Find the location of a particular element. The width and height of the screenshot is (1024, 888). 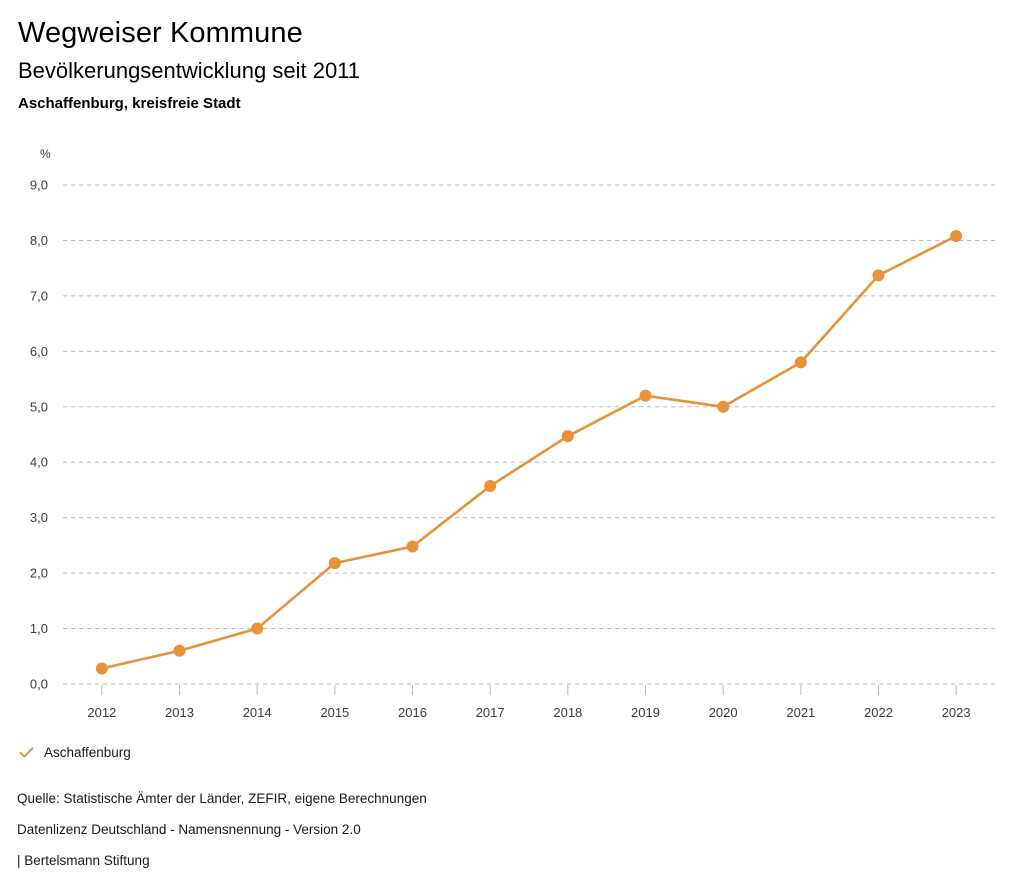

y-axis-tick-label: 5,0 is located at coordinates (39, 406).